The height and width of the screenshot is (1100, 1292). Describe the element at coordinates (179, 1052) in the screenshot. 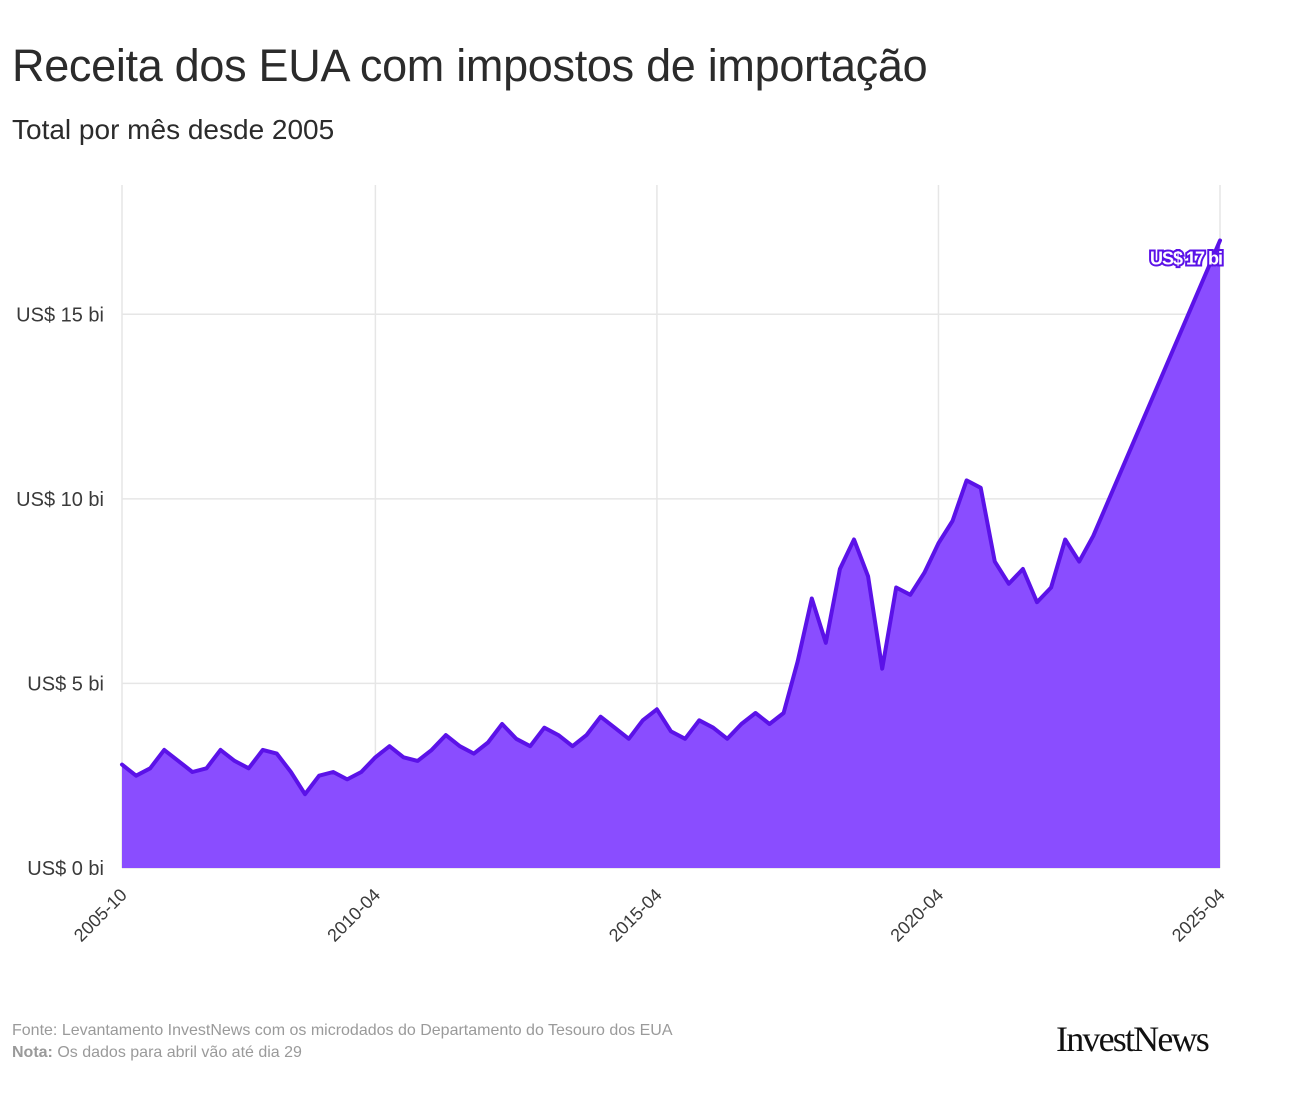

I see `note-text: Os dados para abril vão até dia 29` at that location.